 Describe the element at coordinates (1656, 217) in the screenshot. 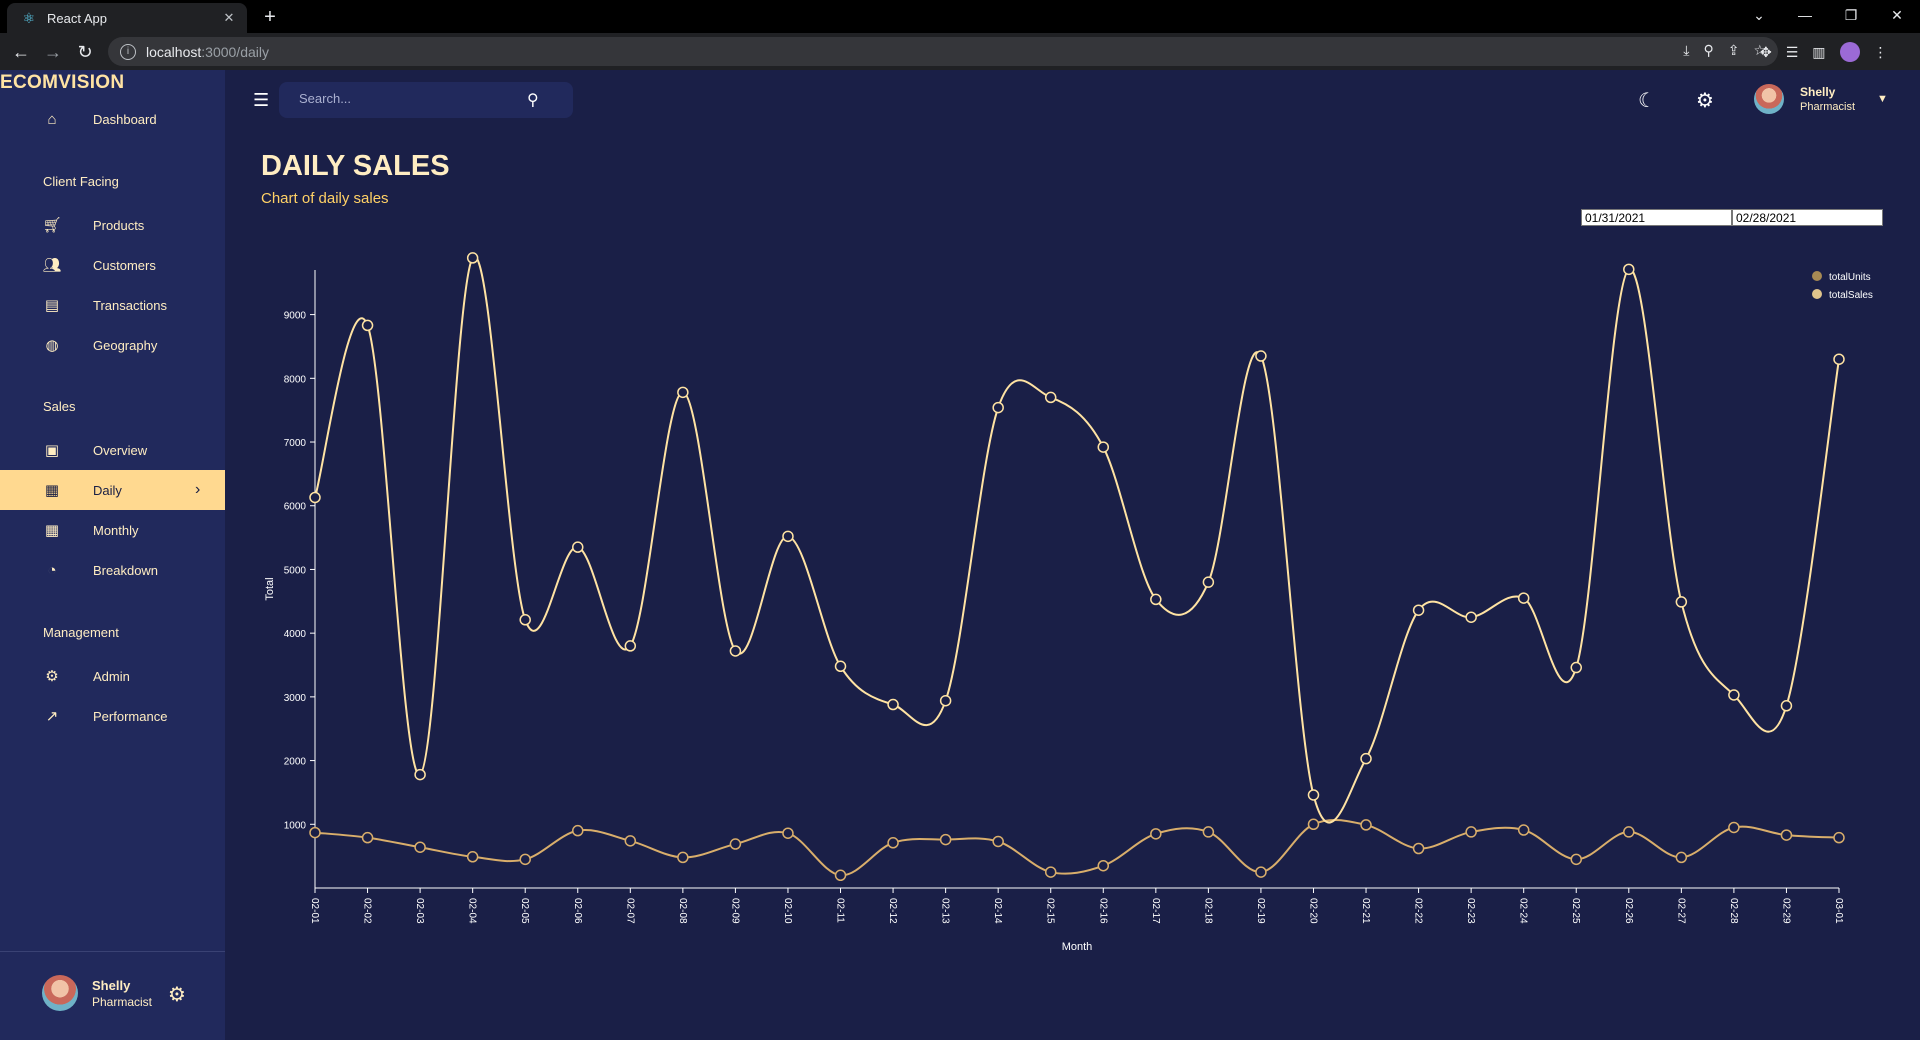

I see `start-date-input` at that location.